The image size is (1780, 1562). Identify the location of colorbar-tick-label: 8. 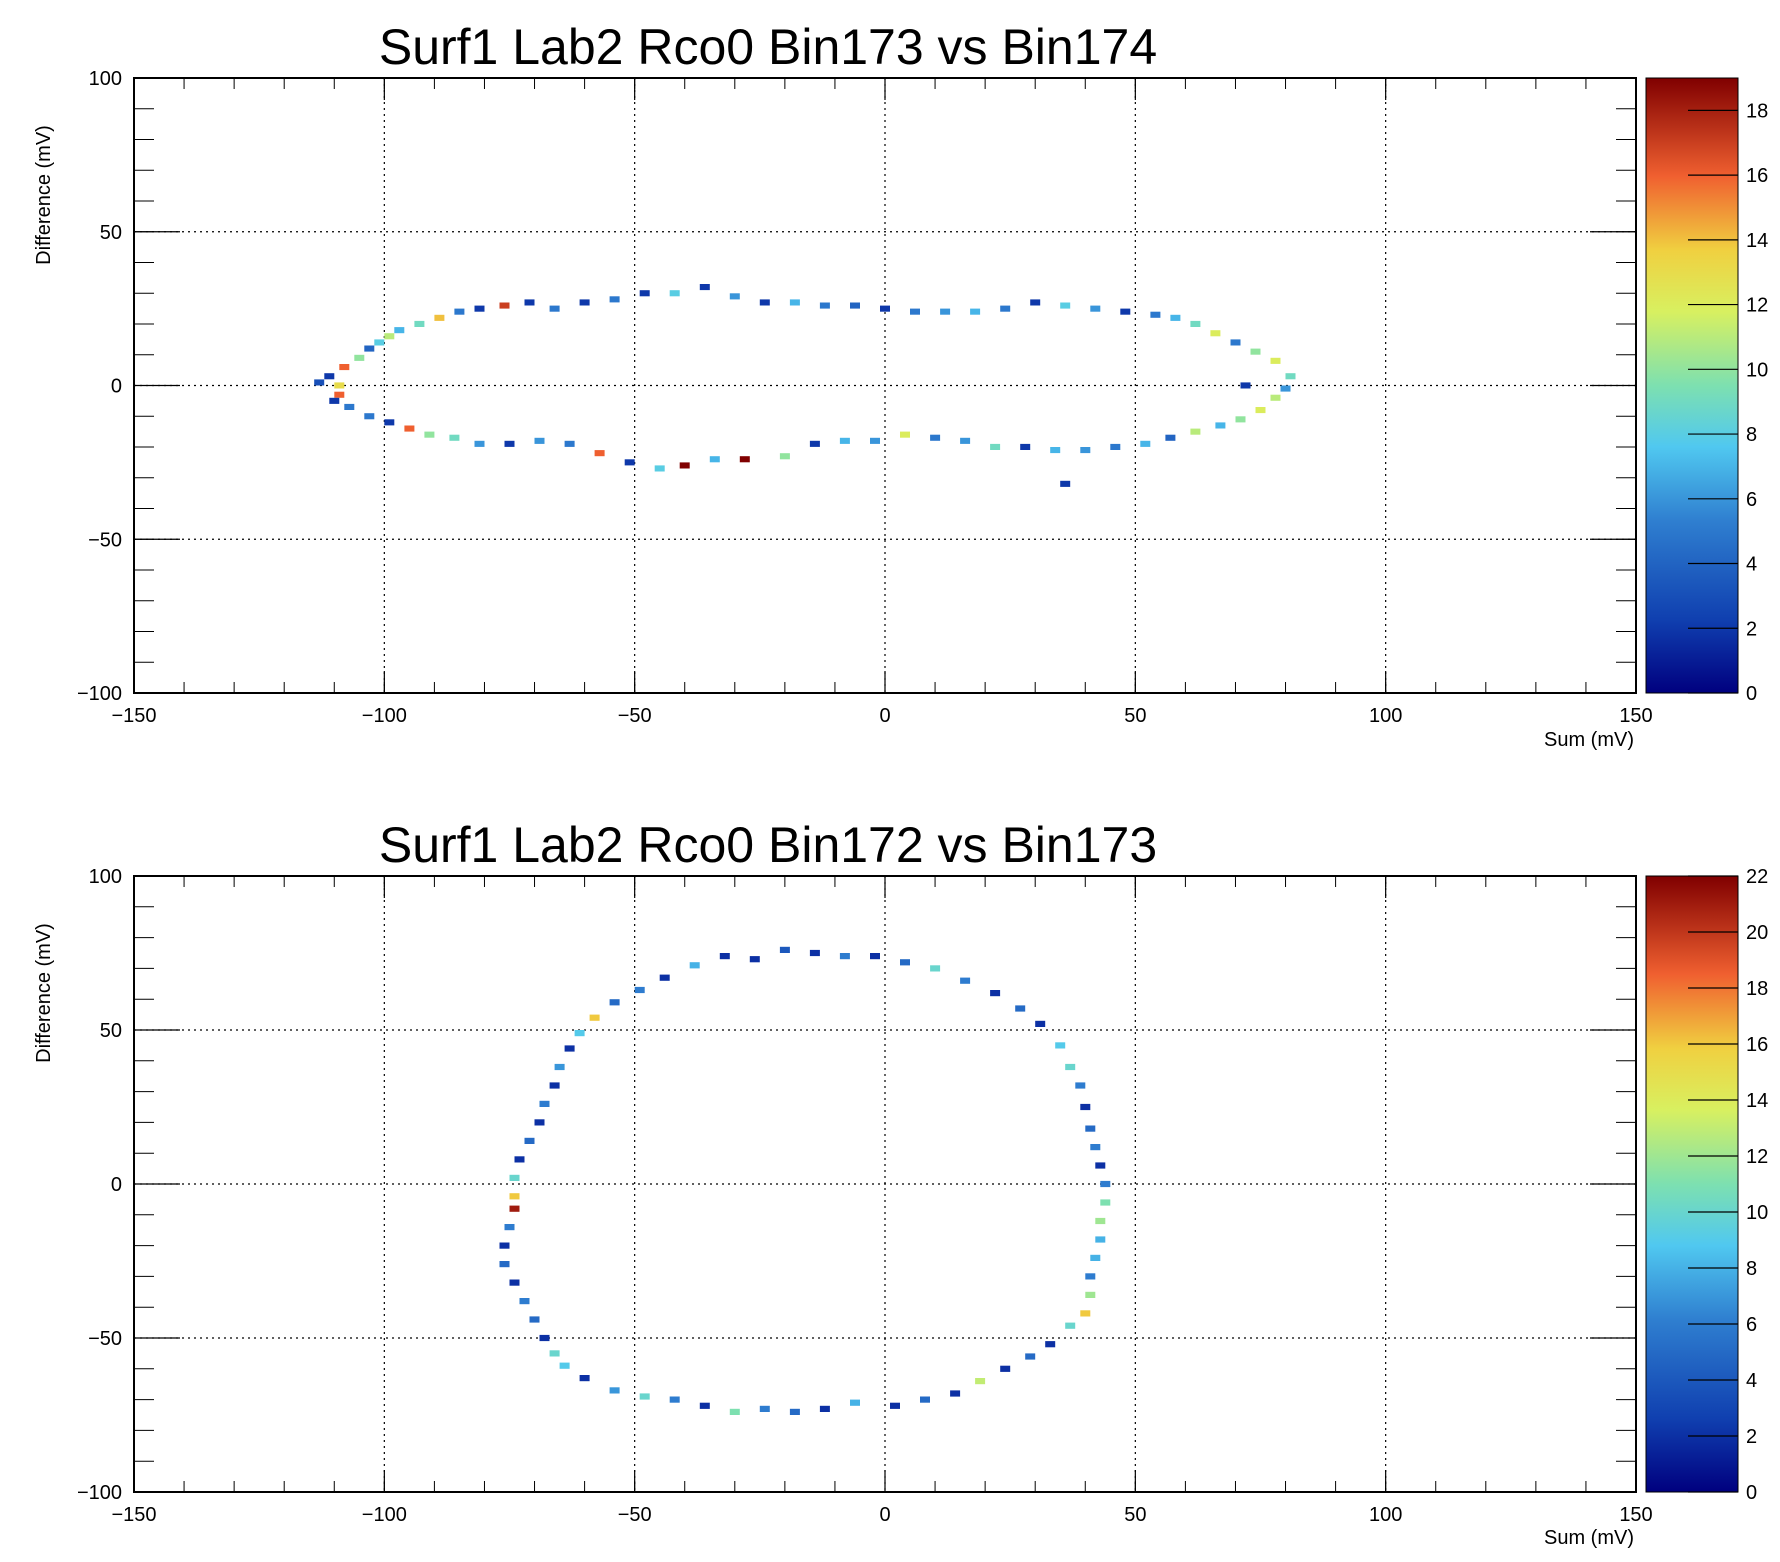
(1751, 1269).